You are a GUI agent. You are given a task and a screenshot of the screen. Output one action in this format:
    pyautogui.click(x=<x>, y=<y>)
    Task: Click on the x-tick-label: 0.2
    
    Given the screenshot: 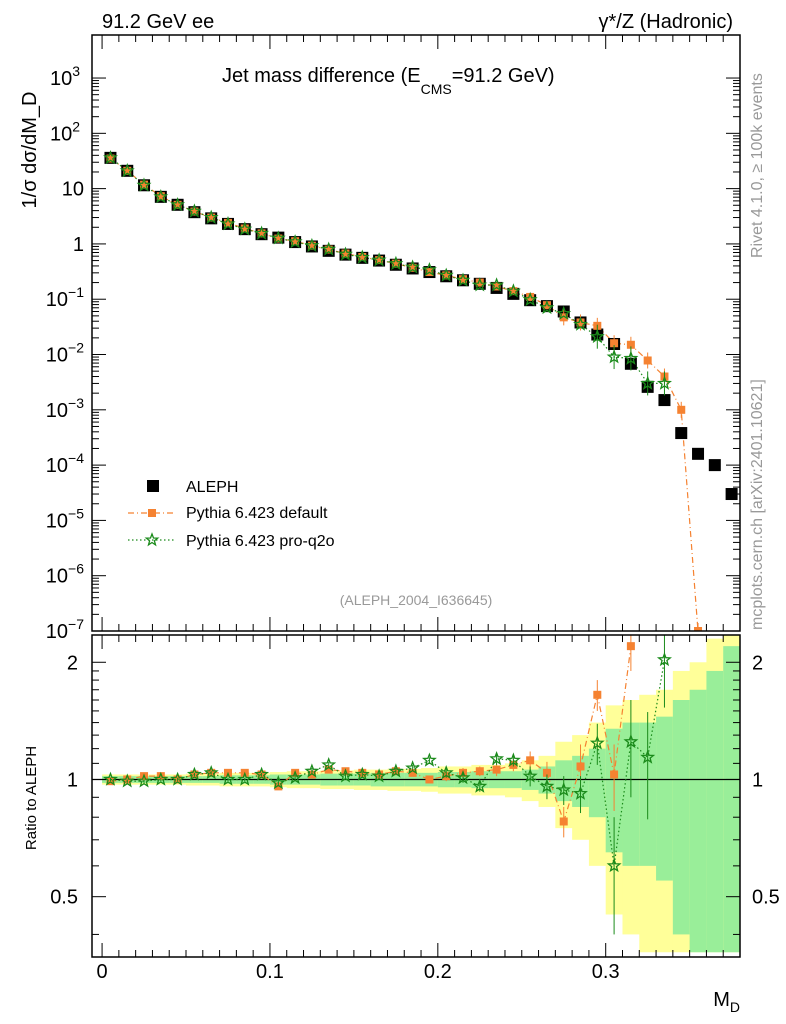 What is the action you would take?
    pyautogui.click(x=438, y=972)
    